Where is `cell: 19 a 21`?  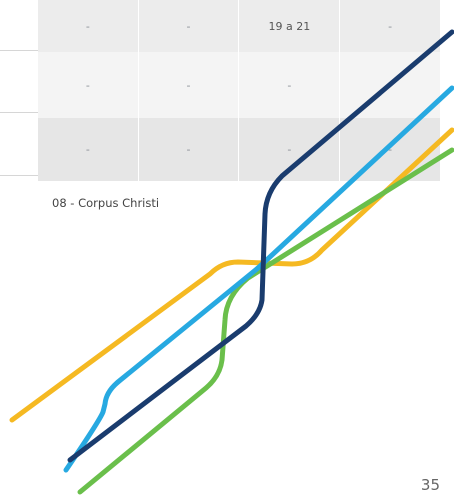
cell: 19 a 21 is located at coordinates (289, 26).